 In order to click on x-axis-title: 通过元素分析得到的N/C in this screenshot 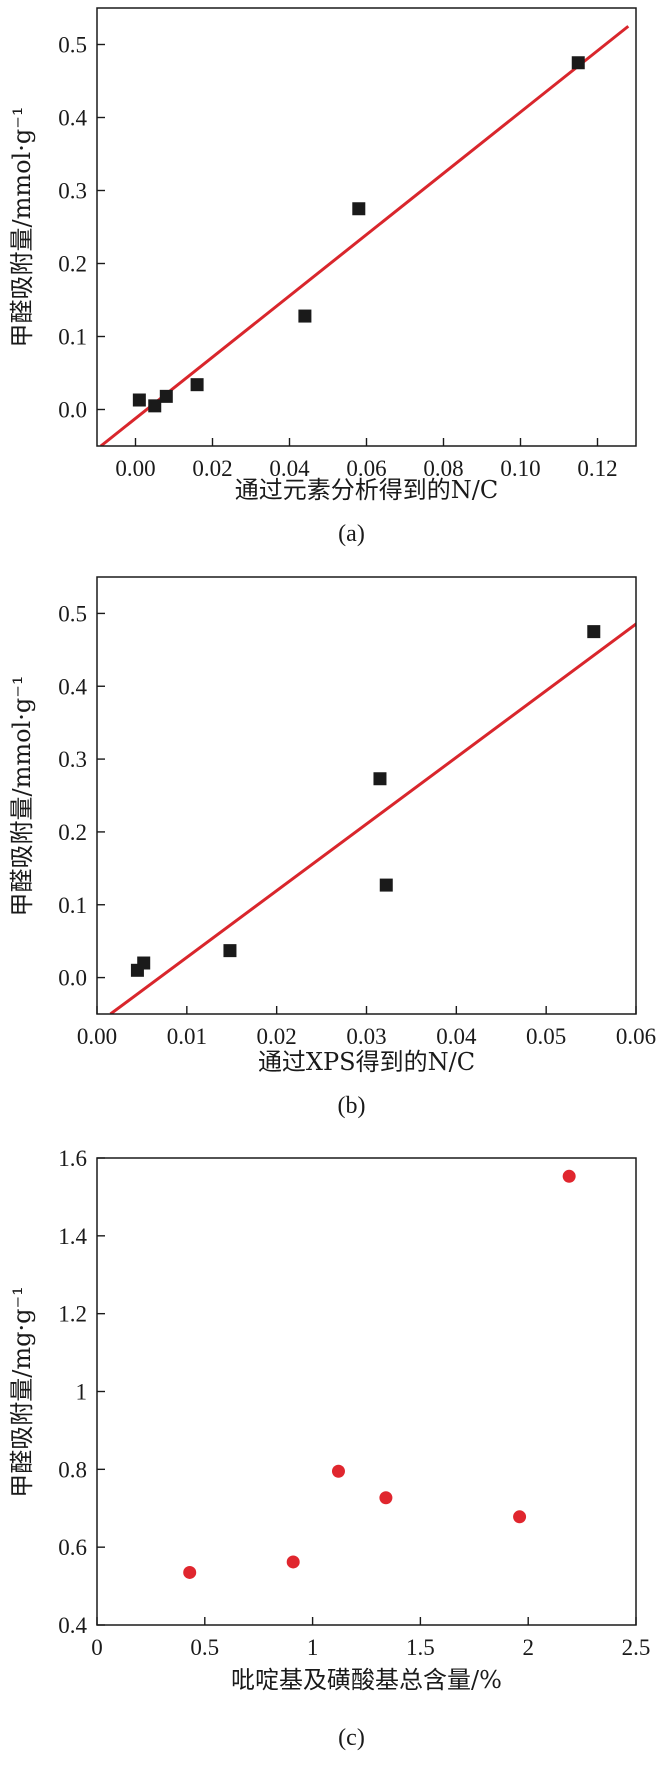, I will do `click(366, 490)`.